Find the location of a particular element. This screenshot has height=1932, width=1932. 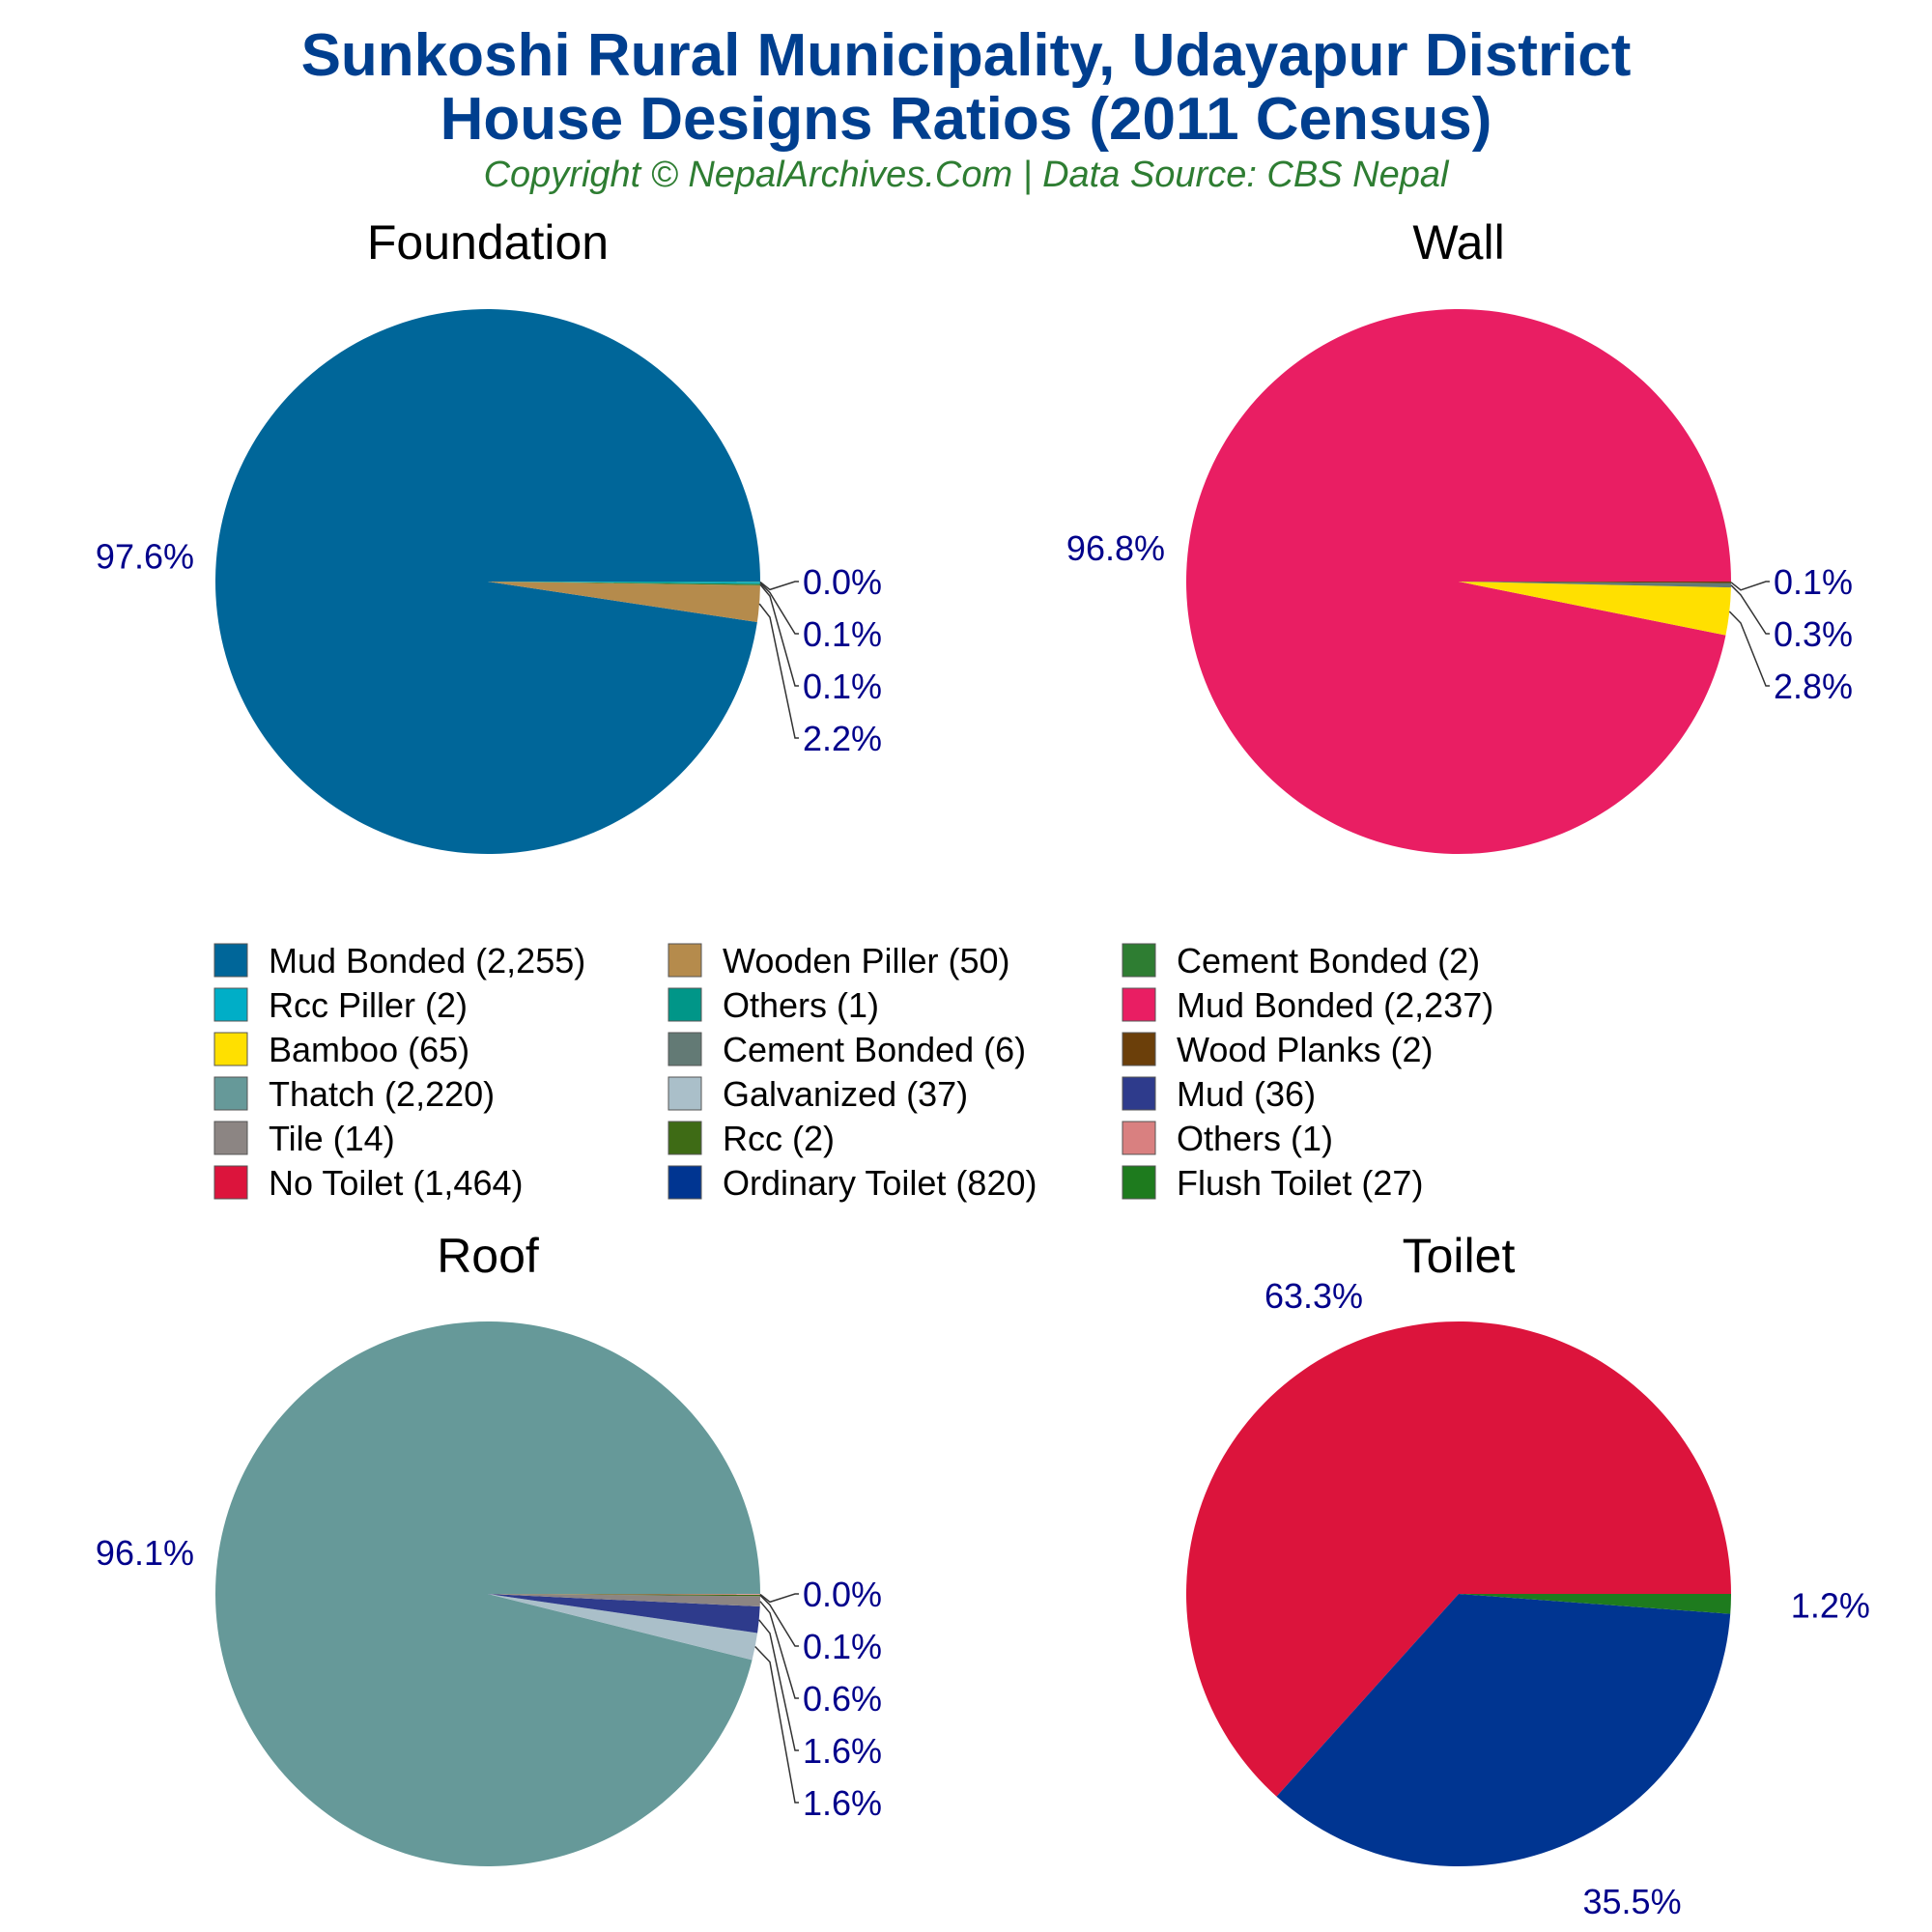

legend-item-rcc-2: Rcc (2) is located at coordinates (751, 1138).